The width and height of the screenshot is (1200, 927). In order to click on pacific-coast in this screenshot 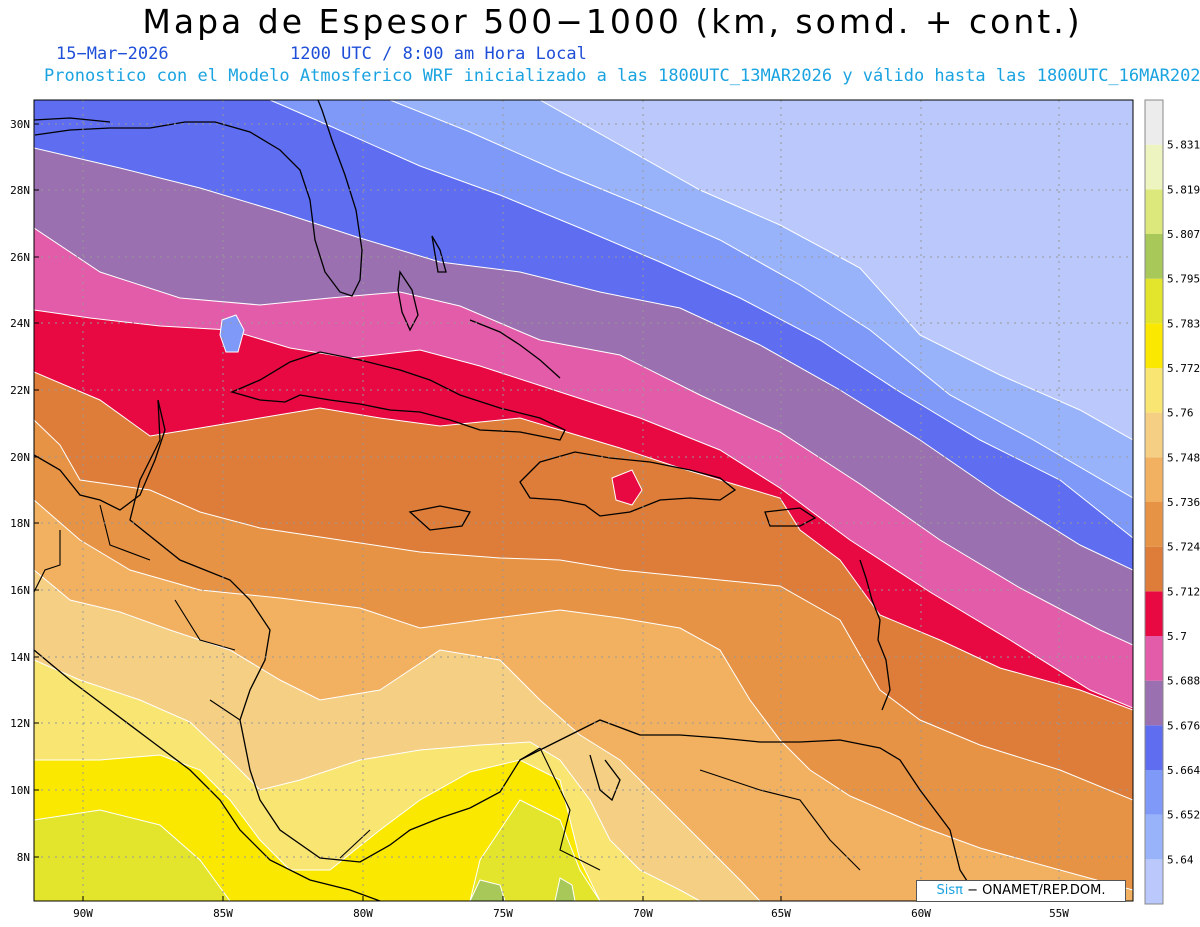, I will do `click(207, 775)`.